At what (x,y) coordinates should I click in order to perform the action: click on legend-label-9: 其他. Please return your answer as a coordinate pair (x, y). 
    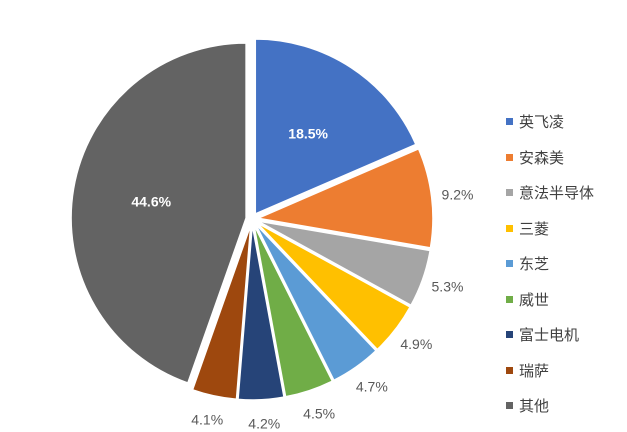
    Looking at the image, I should click on (534, 406).